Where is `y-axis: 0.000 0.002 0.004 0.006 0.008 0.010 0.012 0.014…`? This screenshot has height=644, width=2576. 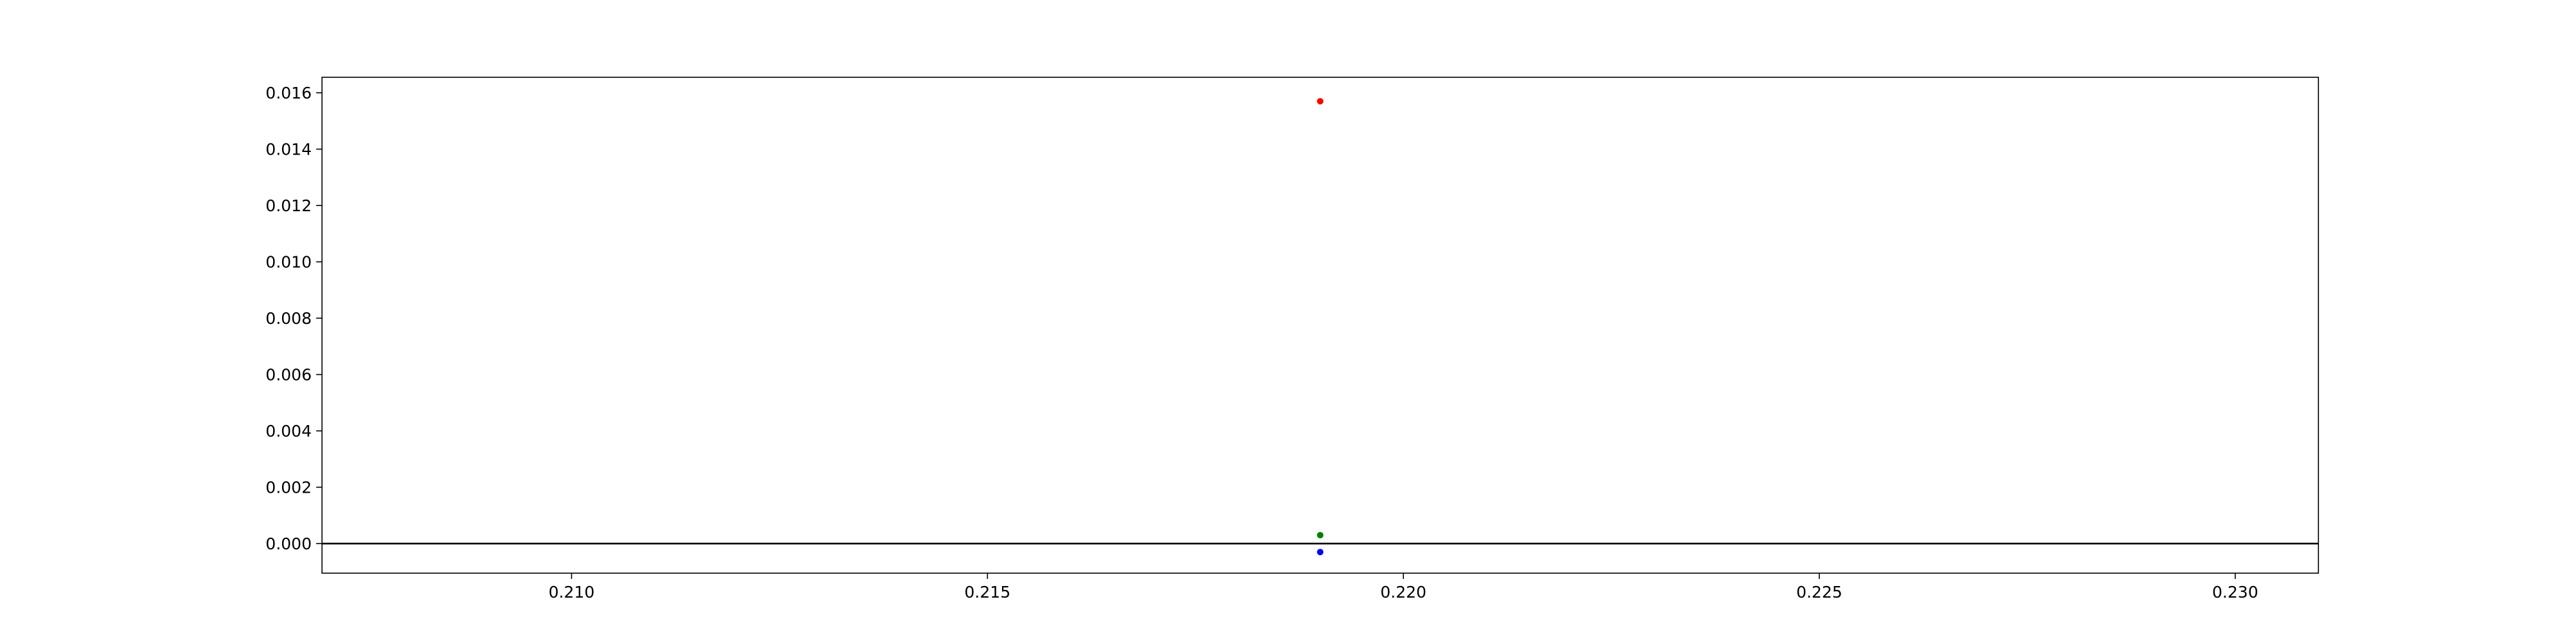
y-axis: 0.000 0.002 0.004 0.006 0.008 0.010 0.012 0.014… is located at coordinates (293, 318).